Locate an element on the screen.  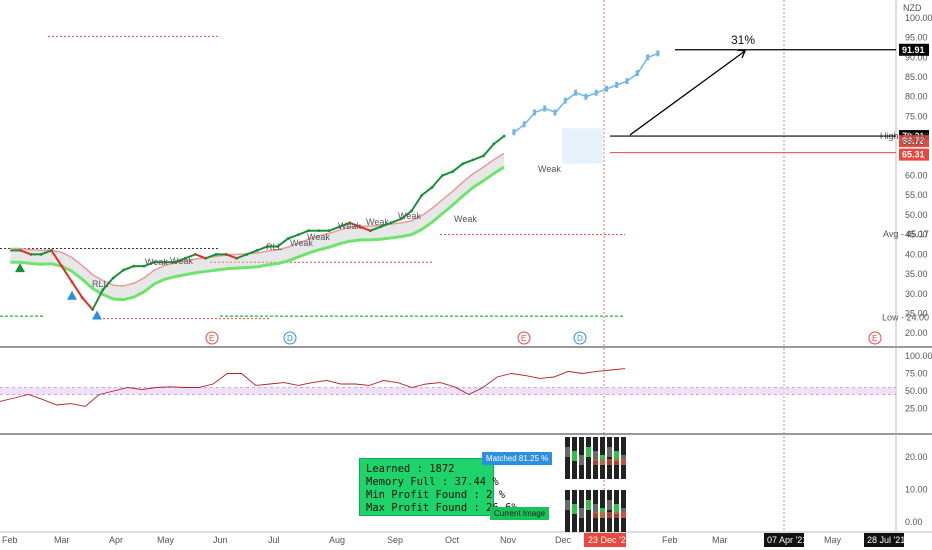
tag-red-level2-bg is located at coordinates (914, 154).